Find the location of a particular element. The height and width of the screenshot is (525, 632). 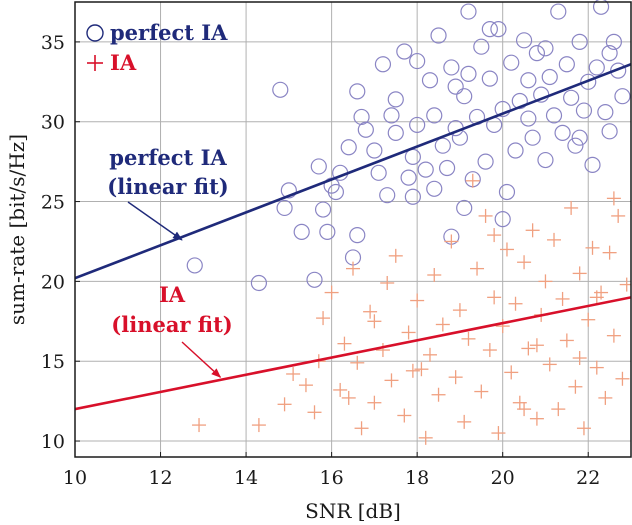

x-tick-label: 16 is located at coordinates (332, 478).